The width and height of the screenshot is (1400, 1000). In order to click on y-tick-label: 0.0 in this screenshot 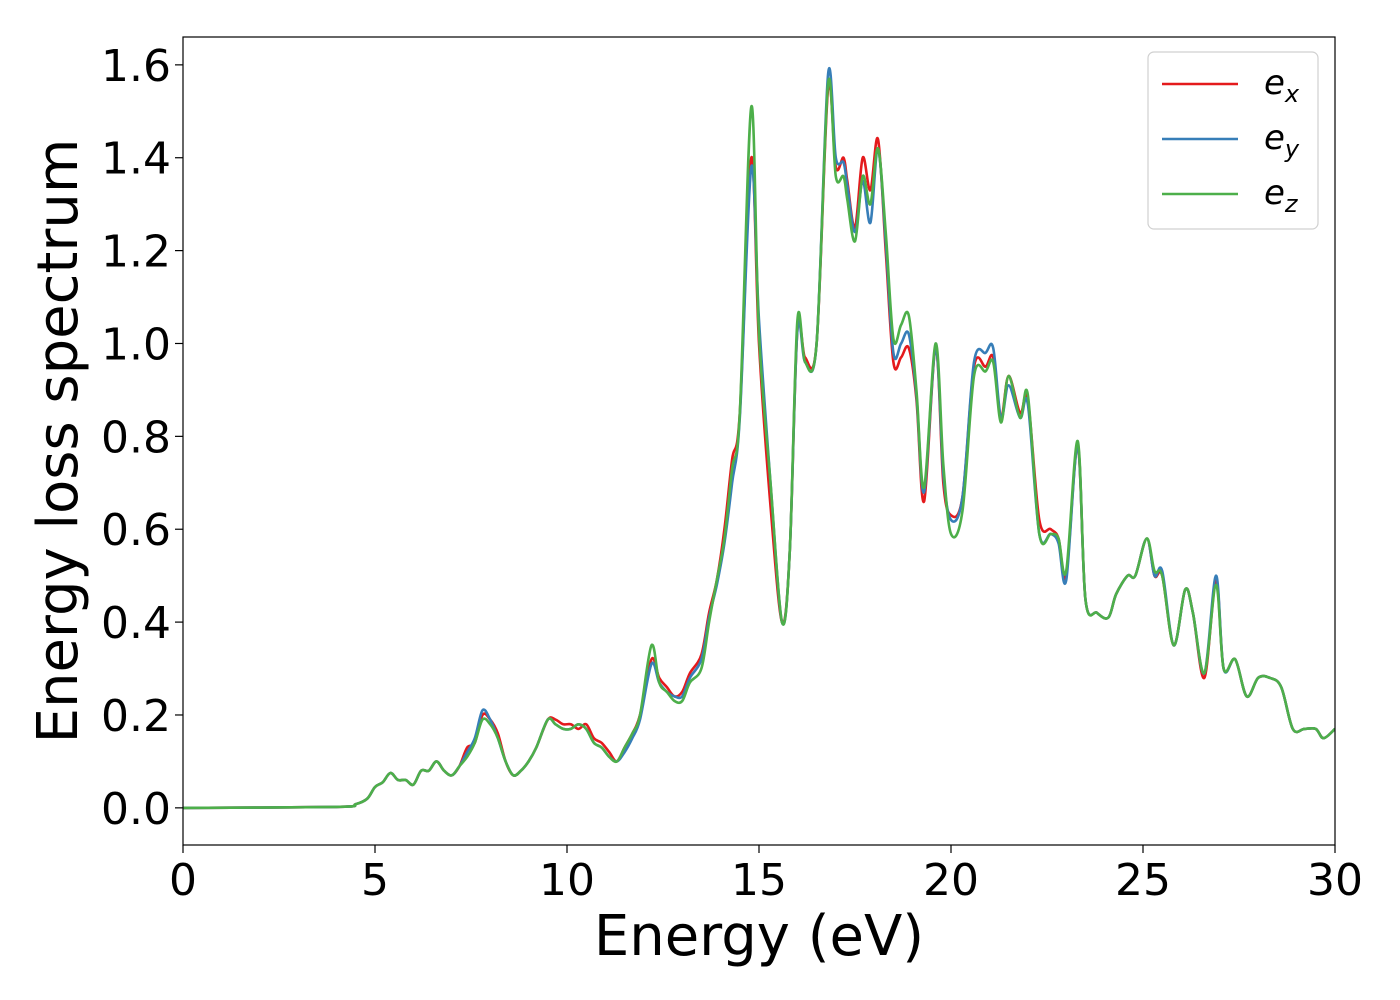, I will do `click(136, 809)`.